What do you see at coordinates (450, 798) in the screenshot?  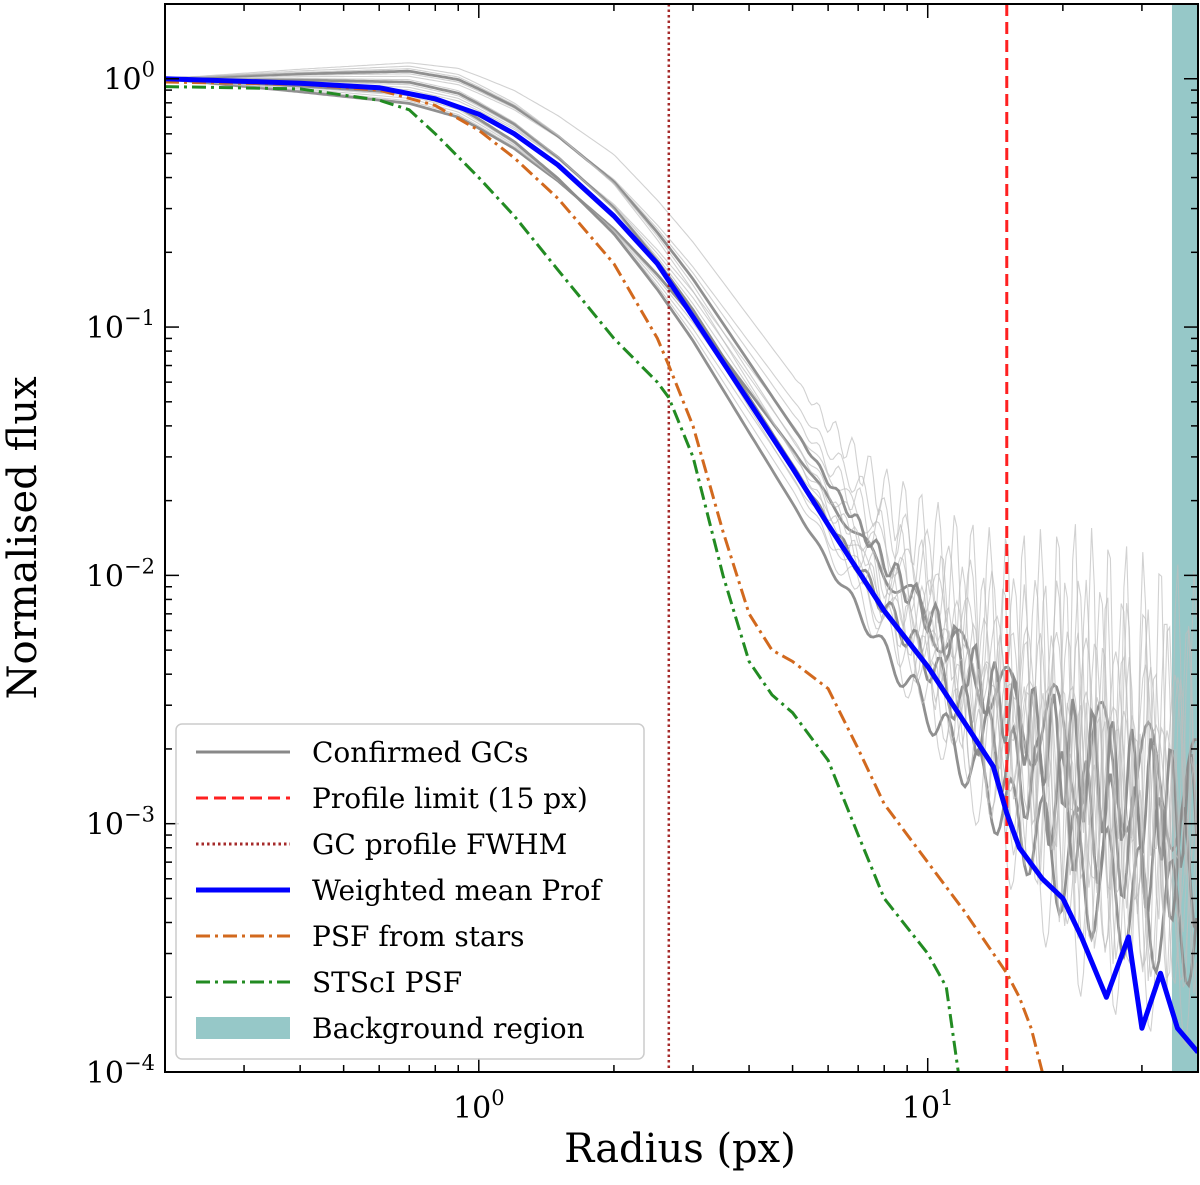 I see `legend-label: Profile limit (15 px)` at bounding box center [450, 798].